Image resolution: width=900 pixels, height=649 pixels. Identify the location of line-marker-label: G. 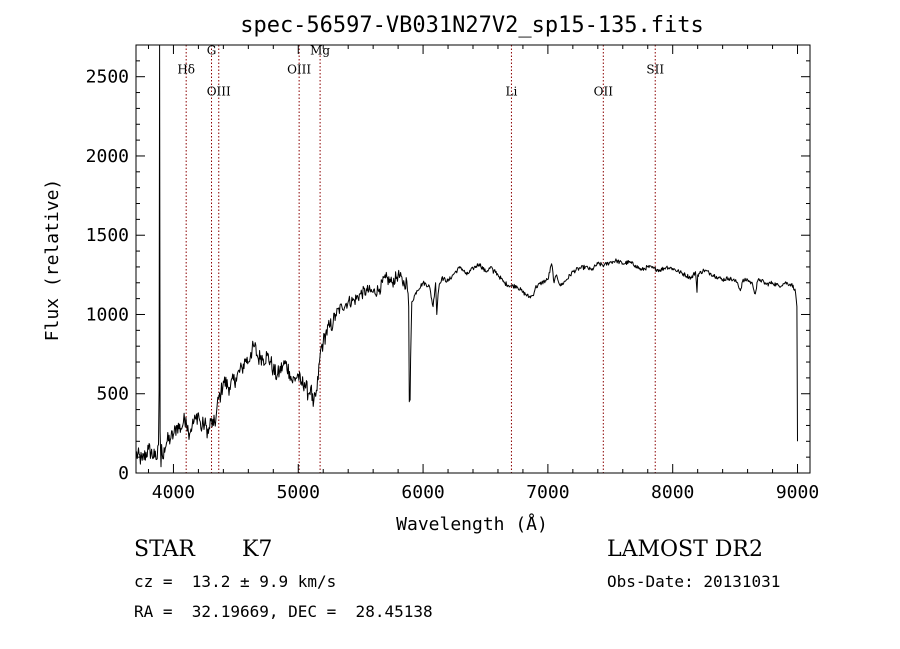
(212, 51).